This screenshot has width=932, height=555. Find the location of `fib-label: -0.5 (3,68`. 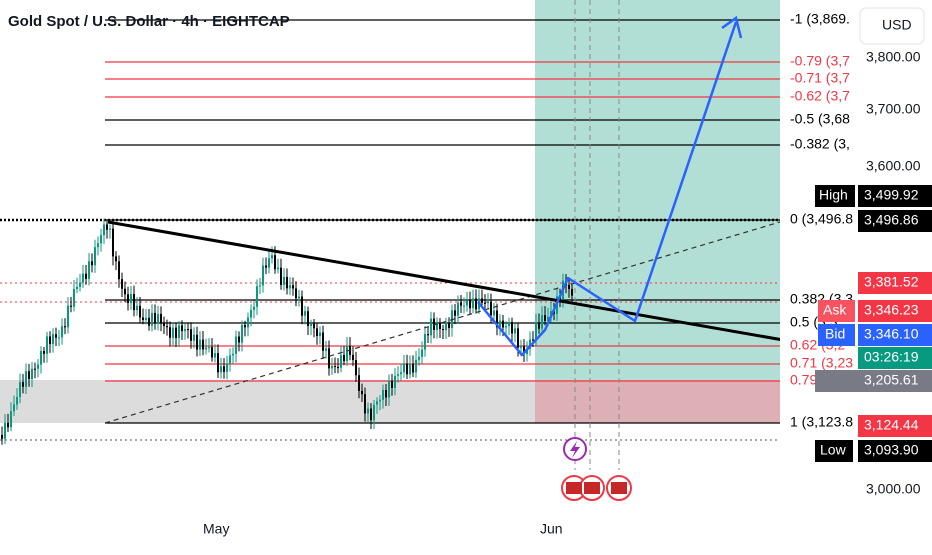

fib-label: -0.5 (3,68 is located at coordinates (820, 119).